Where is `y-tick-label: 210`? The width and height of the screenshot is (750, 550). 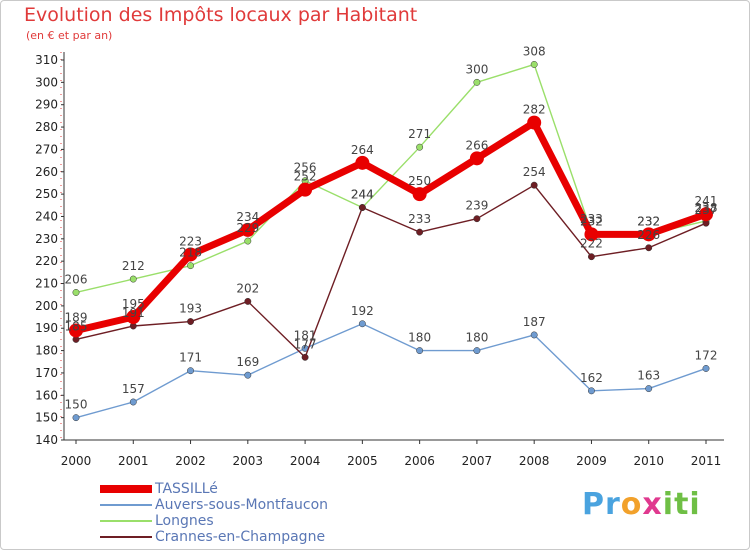 y-tick-label: 210 is located at coordinates (46, 284).